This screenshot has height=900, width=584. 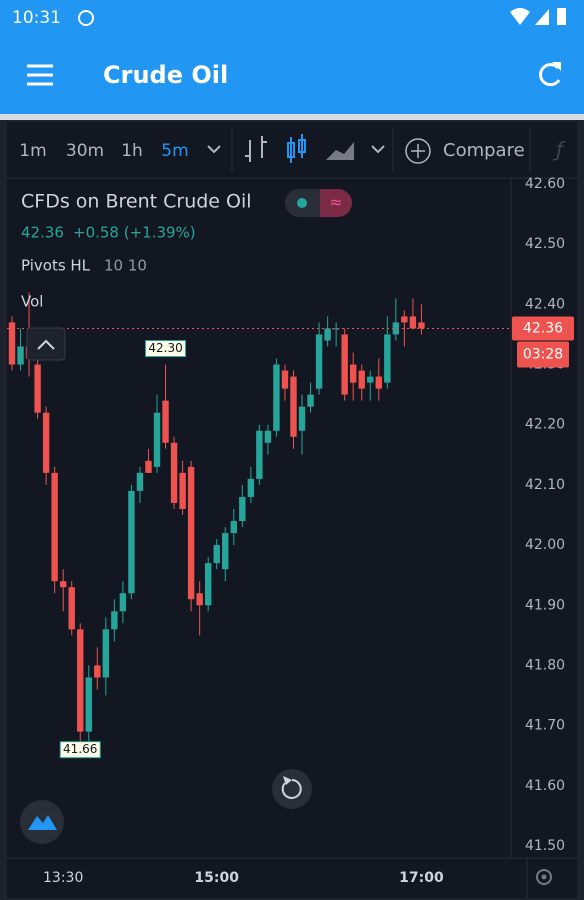 I want to click on y-tick-label: 42.40, so click(x=545, y=304).